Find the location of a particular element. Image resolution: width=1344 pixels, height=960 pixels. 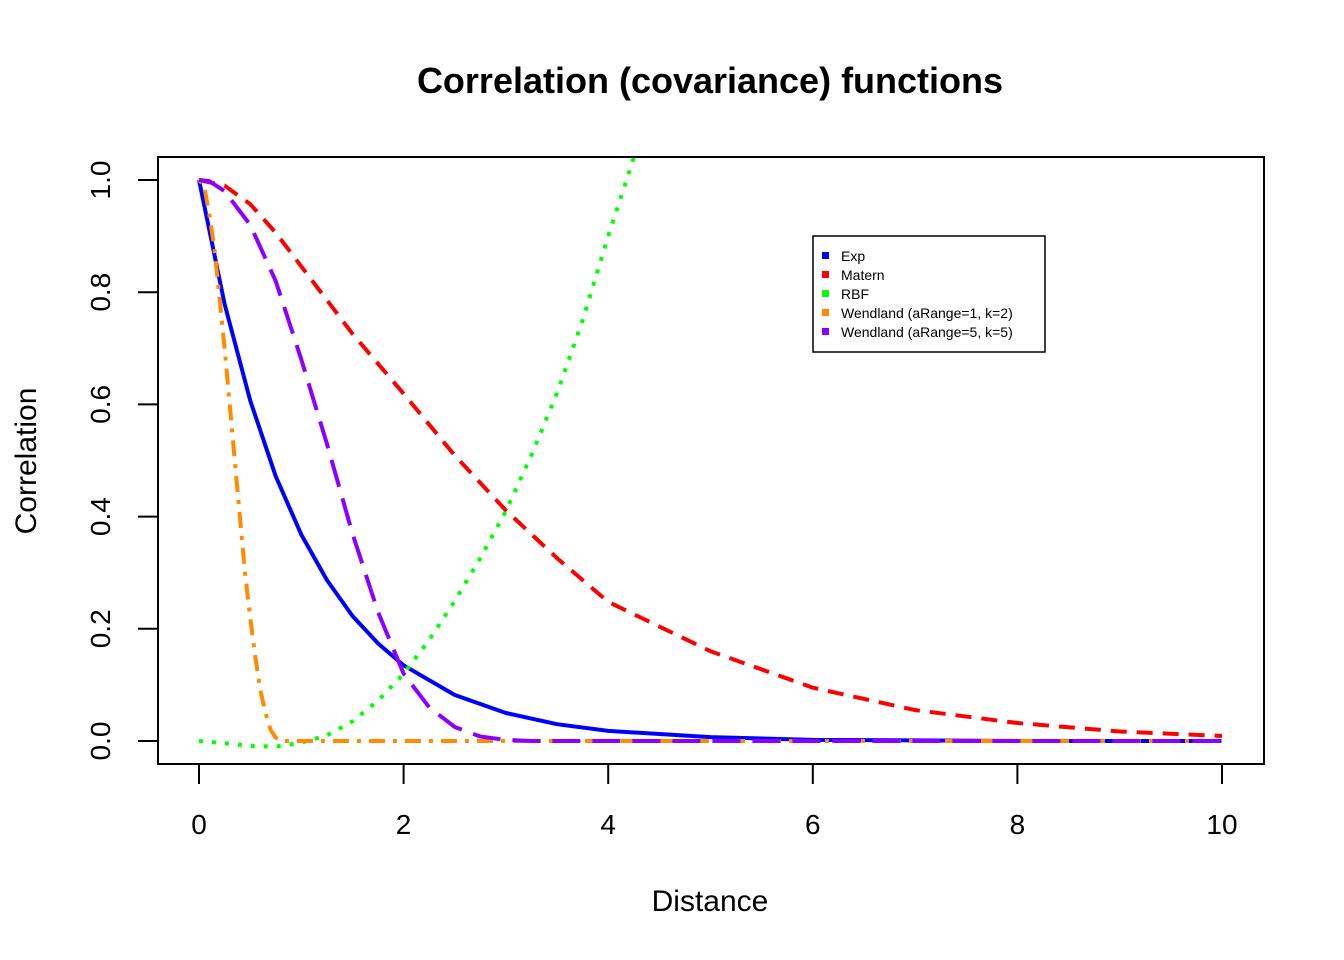

y-tick-label: 0.6 is located at coordinates (100, 404).